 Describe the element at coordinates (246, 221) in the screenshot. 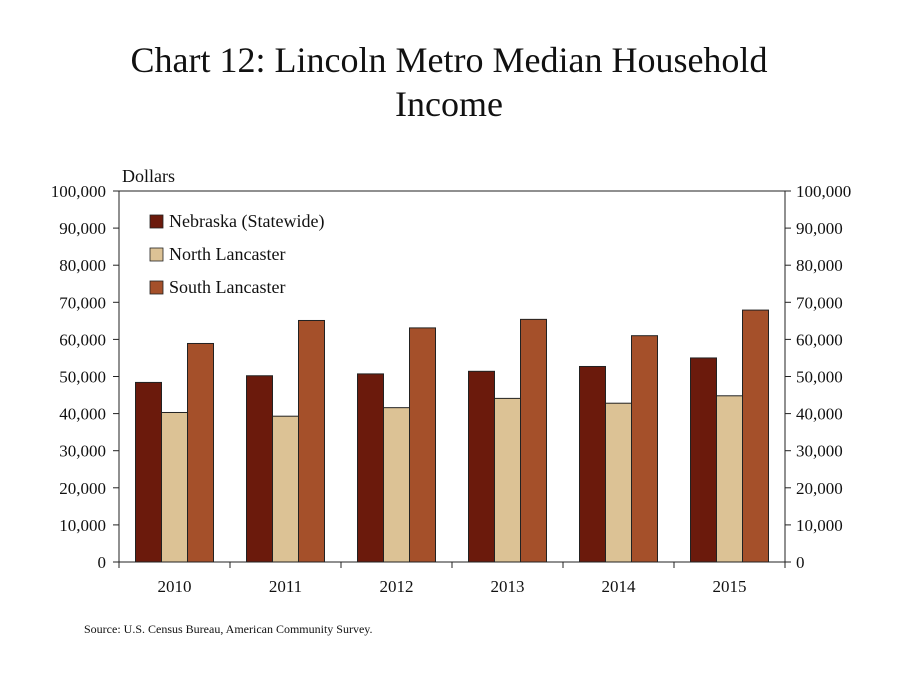

I see `legend-label: Nebraska (Statewide)` at that location.